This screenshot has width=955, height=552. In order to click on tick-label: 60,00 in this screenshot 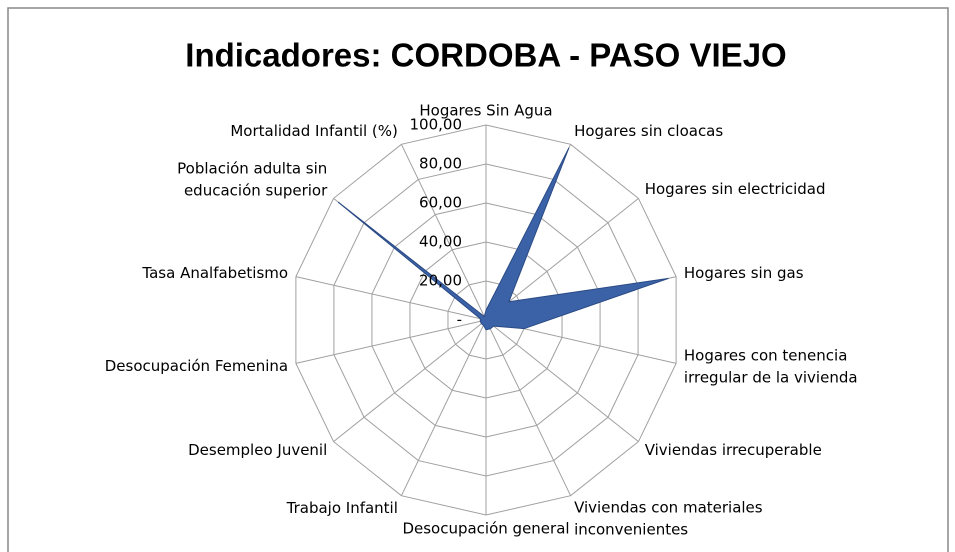, I will do `click(440, 203)`.